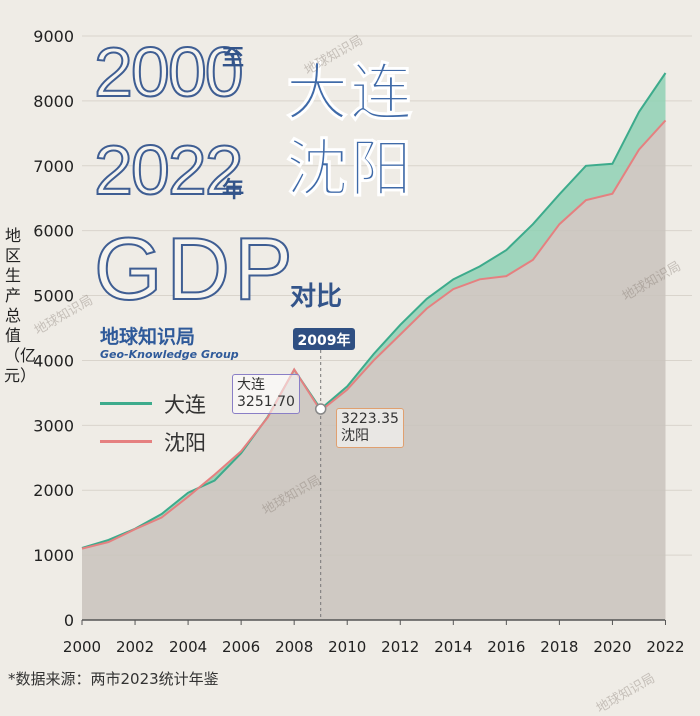  I want to click on x-tick-label: 2016, so click(506, 647).